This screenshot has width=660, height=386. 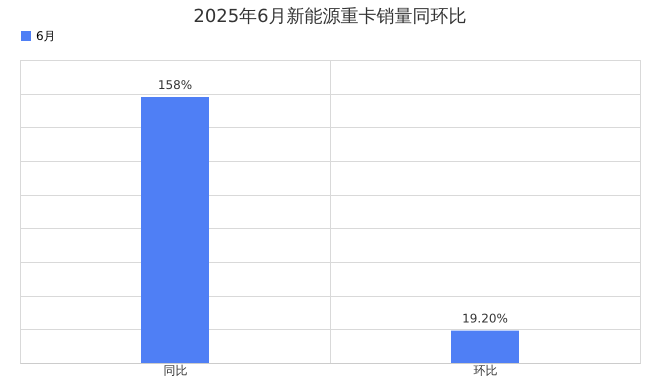 What do you see at coordinates (330, 16) in the screenshot?
I see `chart-title: 2025年6月新能源重卡销量同环比` at bounding box center [330, 16].